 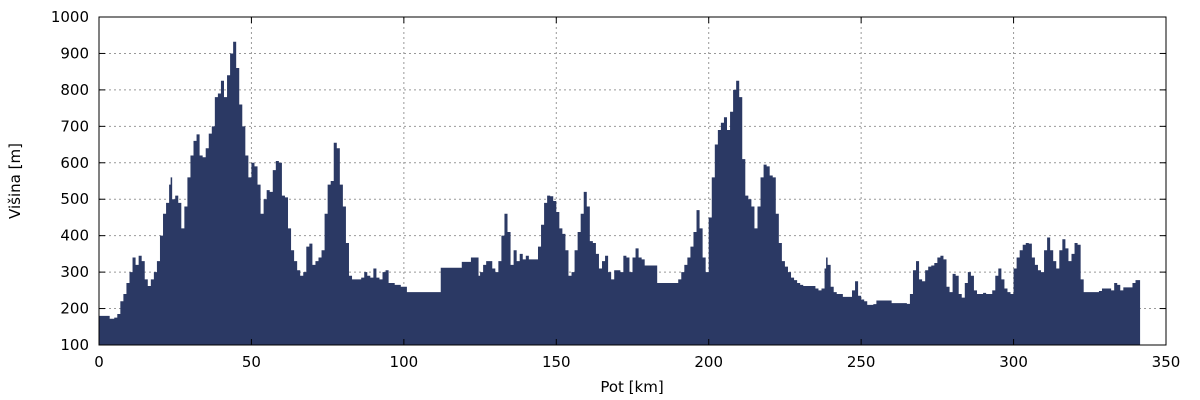 What do you see at coordinates (70, 17) in the screenshot?
I see `y-tick-label: 1000` at bounding box center [70, 17].